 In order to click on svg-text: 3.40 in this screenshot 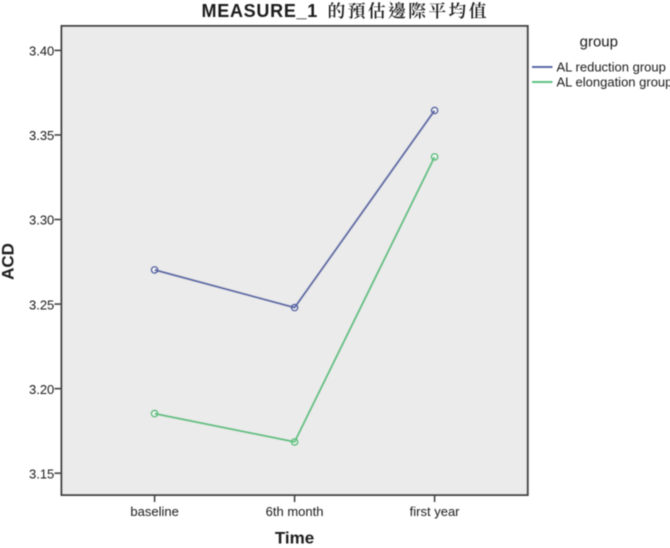, I will do `click(41, 51)`.